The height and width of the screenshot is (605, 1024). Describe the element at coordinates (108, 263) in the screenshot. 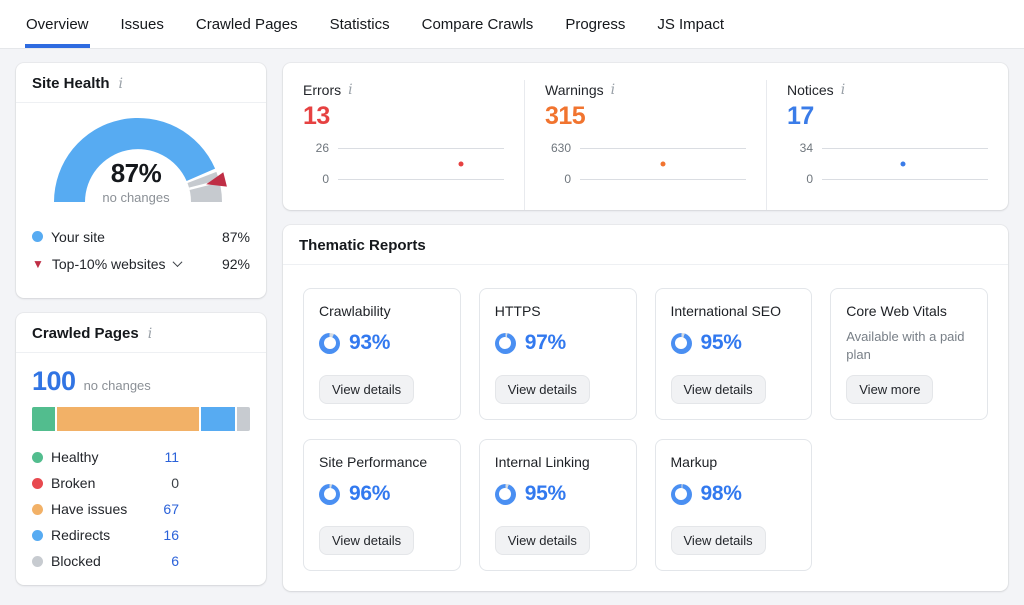

I see `legend-label: Top-10% websites` at that location.